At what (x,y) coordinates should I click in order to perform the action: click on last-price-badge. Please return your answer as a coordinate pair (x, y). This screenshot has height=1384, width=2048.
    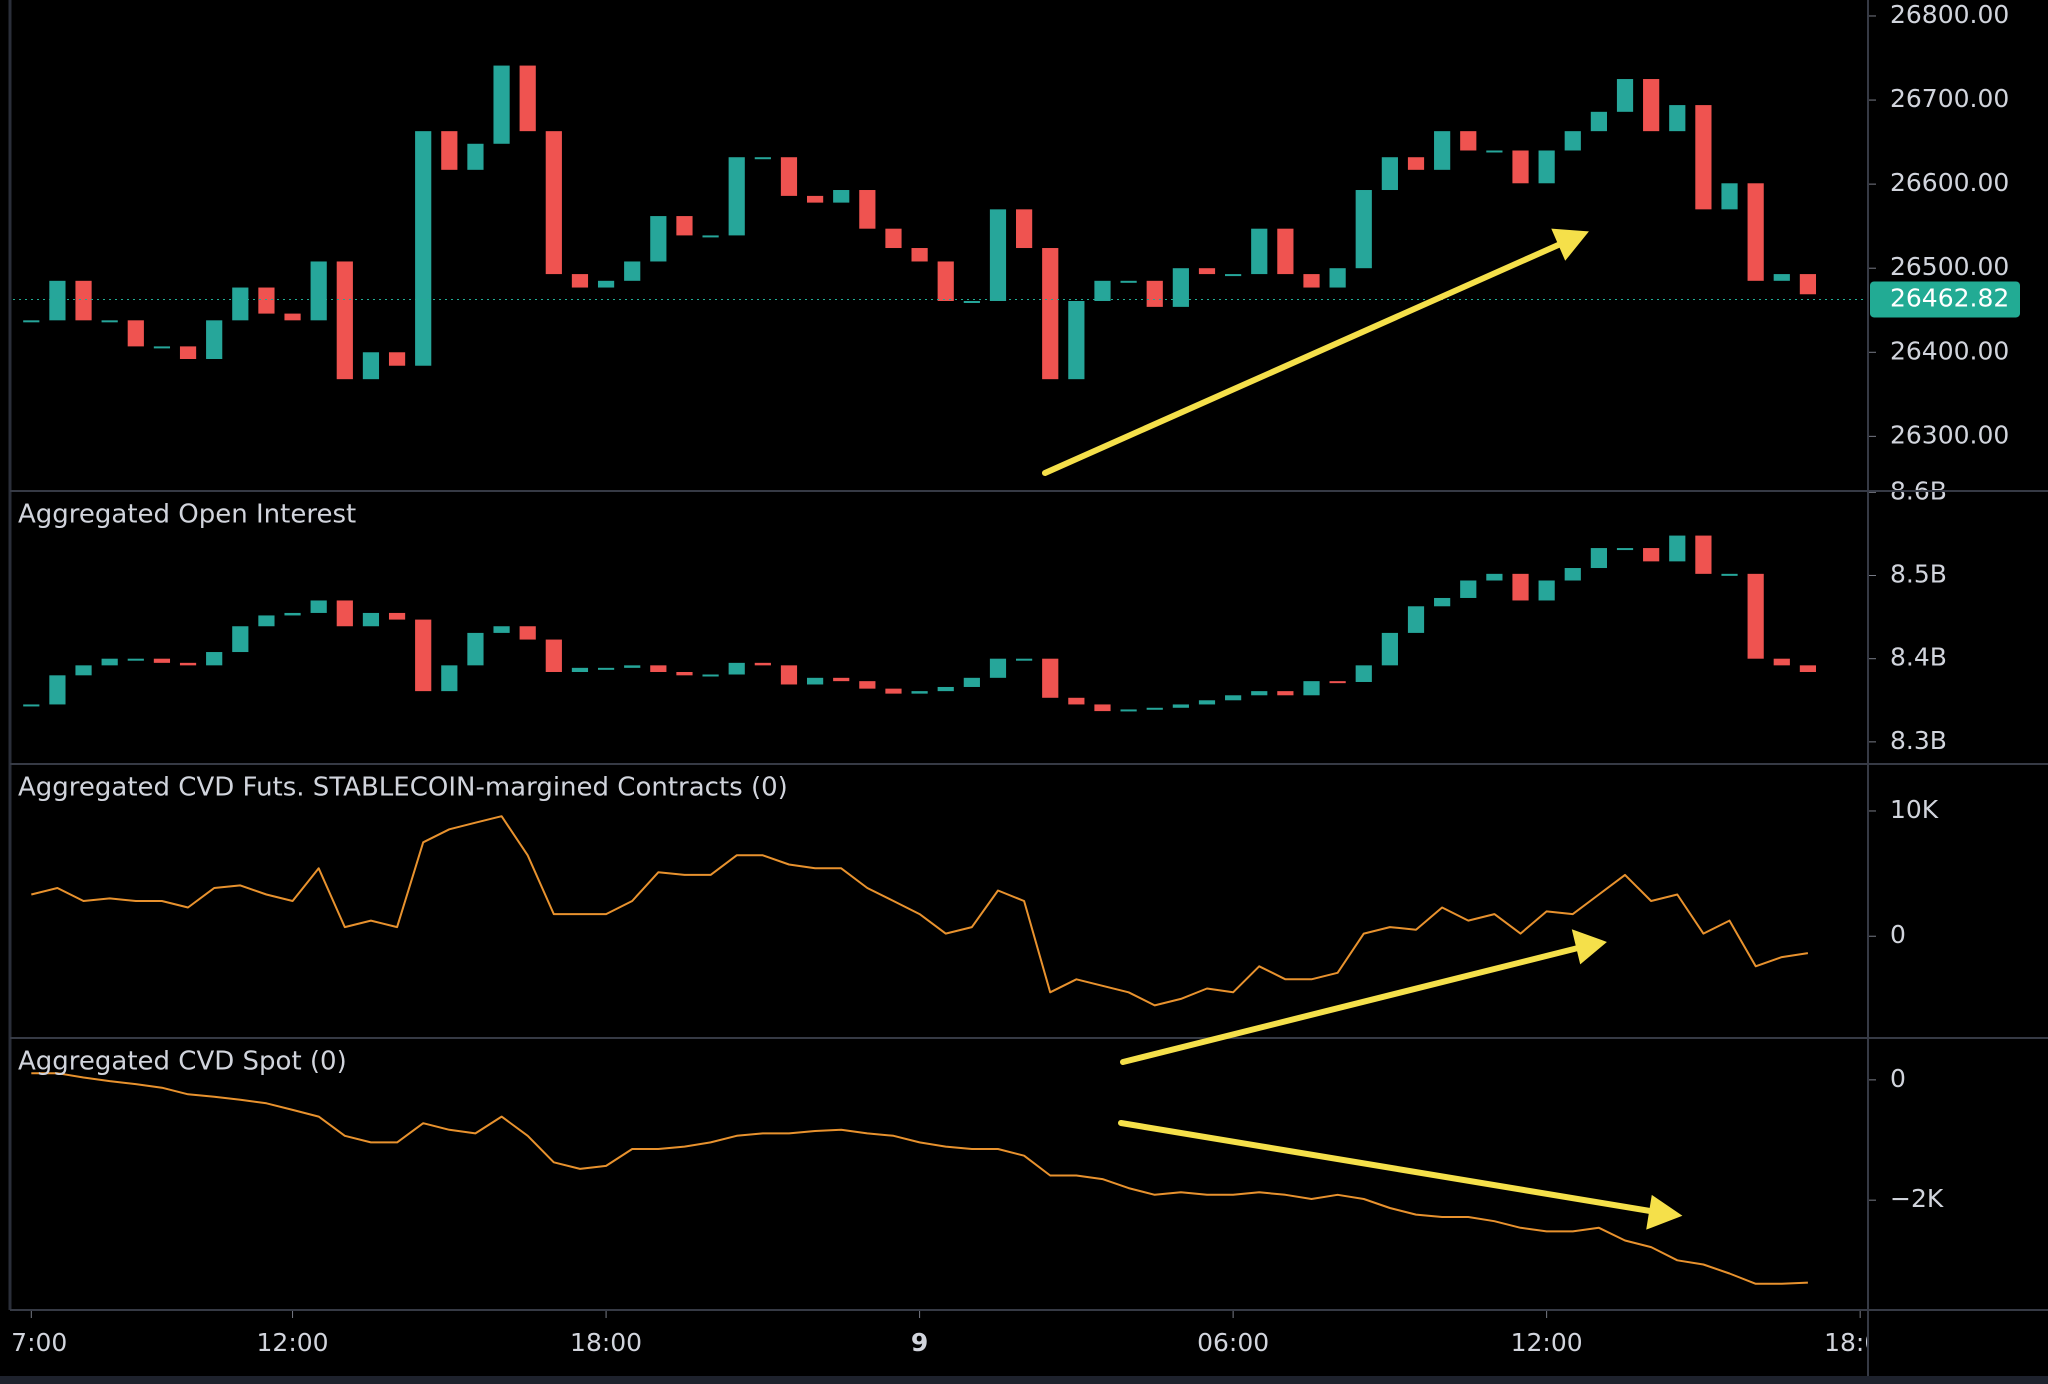
    Looking at the image, I should click on (1945, 299).